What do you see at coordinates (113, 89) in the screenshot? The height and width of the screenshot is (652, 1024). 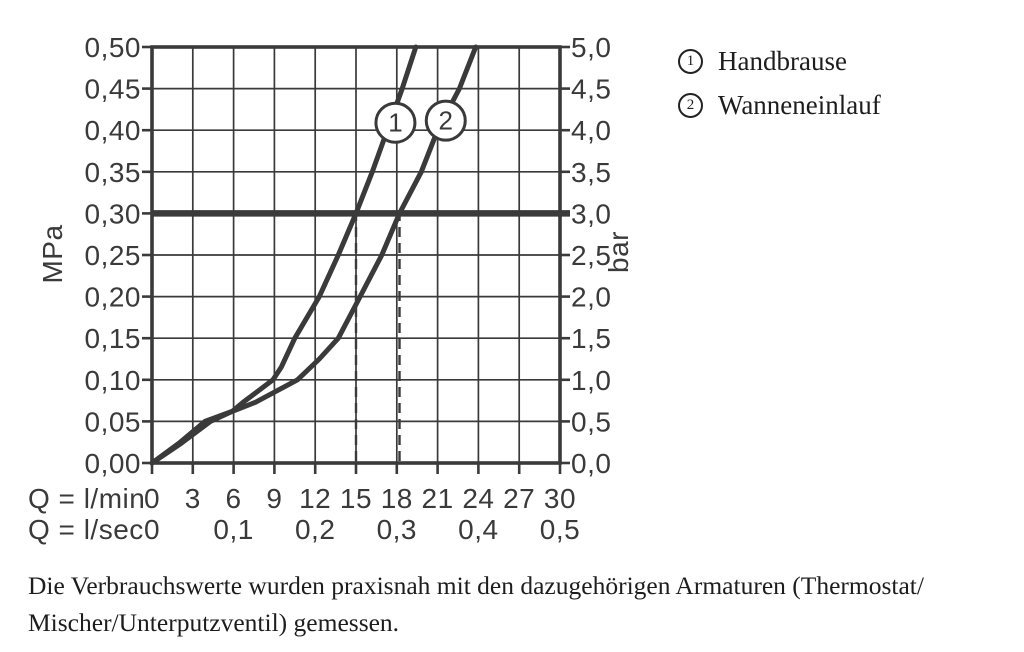 I see `y-left-tick-label: 0,45` at bounding box center [113, 89].